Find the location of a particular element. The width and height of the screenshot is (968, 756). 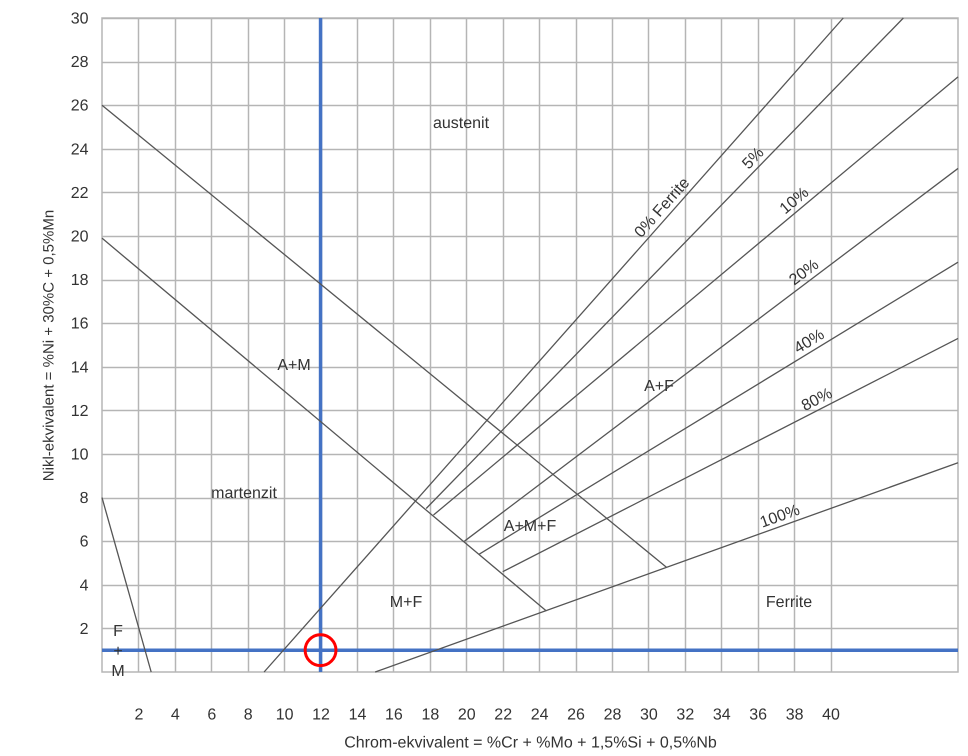

text: 5% is located at coordinates (753, 158).